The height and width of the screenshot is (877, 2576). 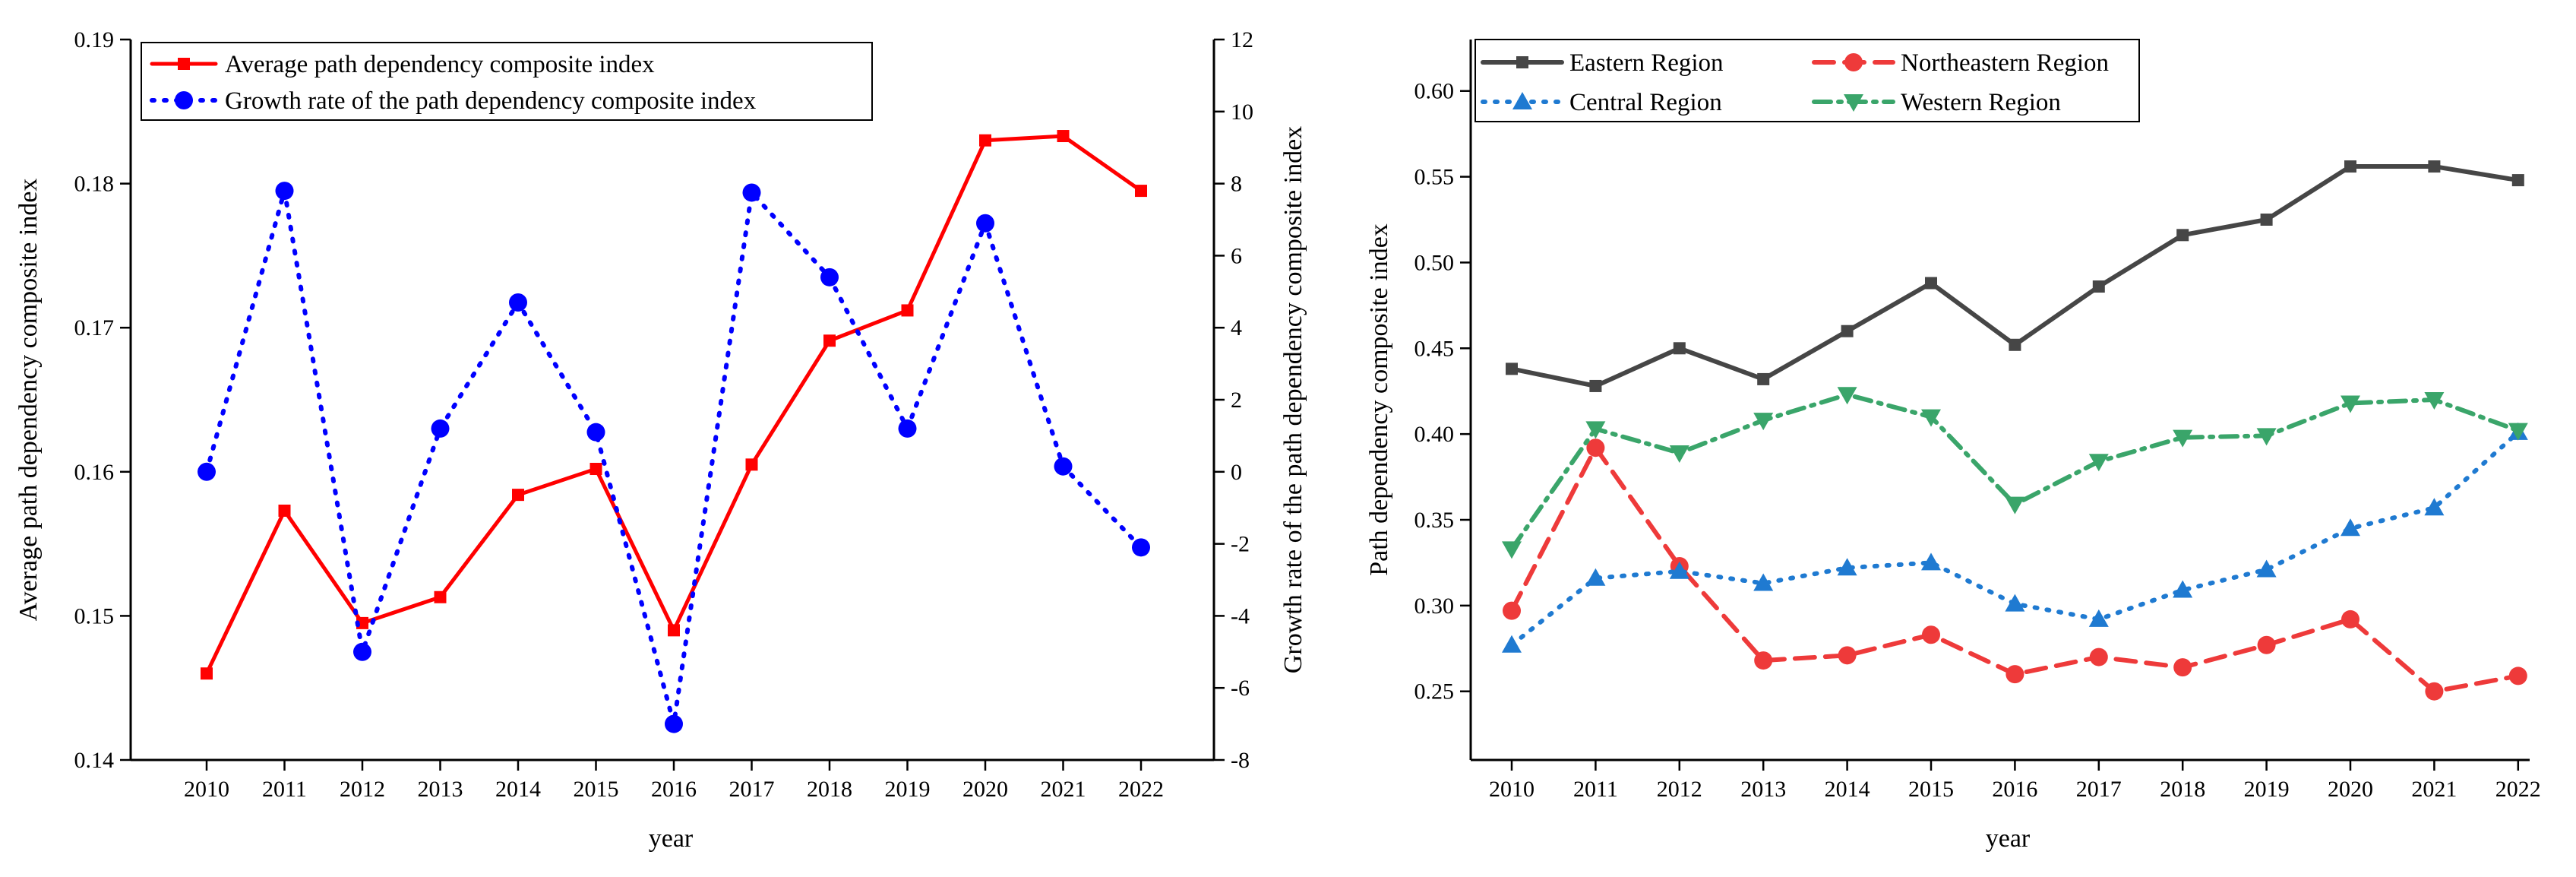 What do you see at coordinates (674, 790) in the screenshot?
I see `left-chart-x-tick-label: 2016` at bounding box center [674, 790].